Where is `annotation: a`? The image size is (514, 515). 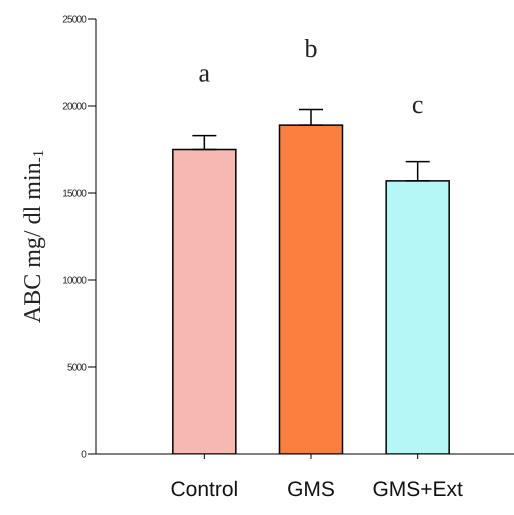
annotation: a is located at coordinates (204, 73).